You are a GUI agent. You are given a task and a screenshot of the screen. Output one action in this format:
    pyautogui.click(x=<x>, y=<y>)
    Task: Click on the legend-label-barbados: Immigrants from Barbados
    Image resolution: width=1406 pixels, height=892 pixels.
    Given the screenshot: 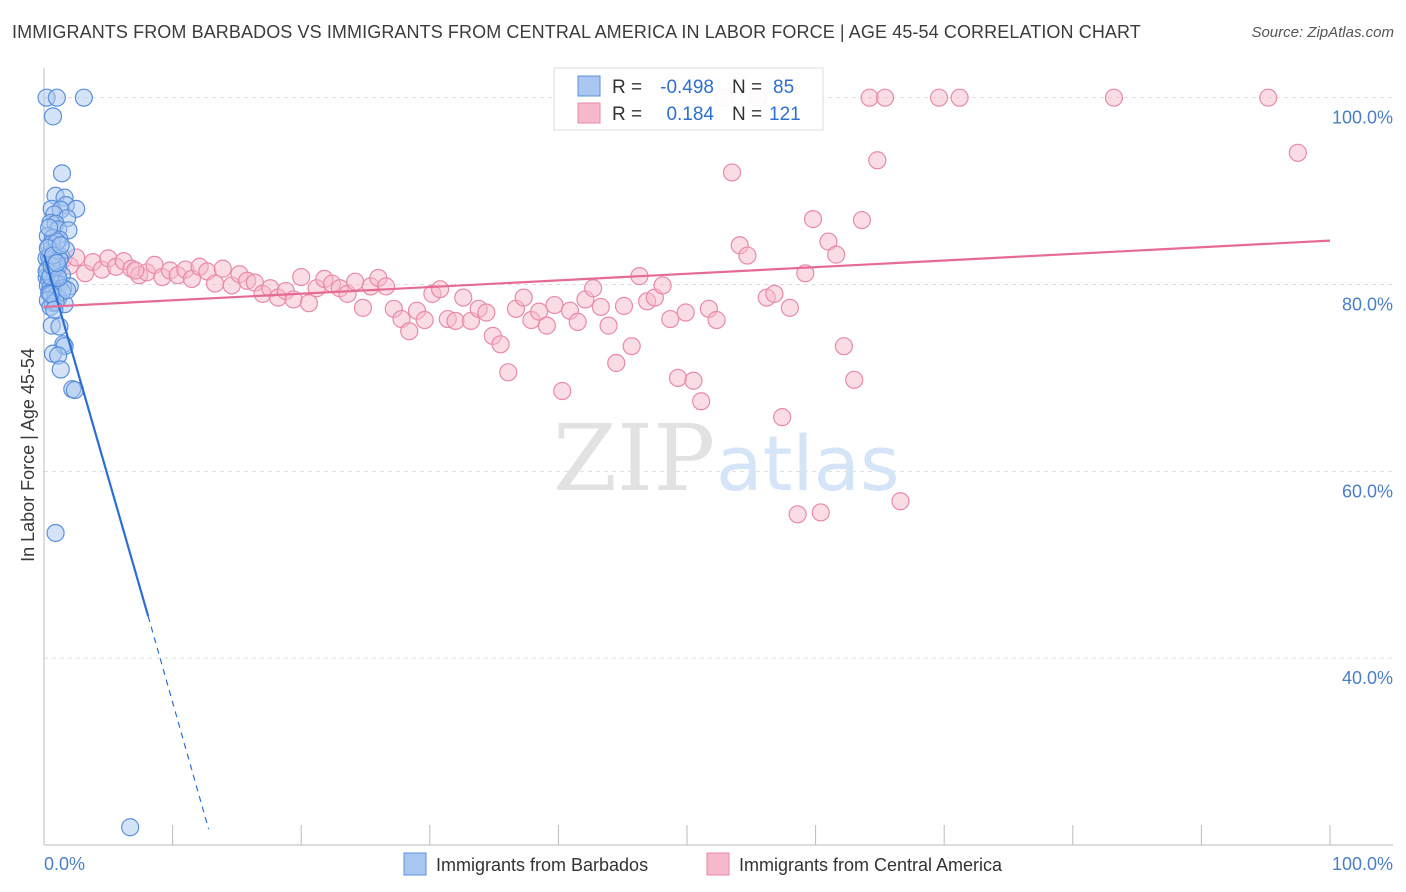 What is the action you would take?
    pyautogui.click(x=542, y=865)
    